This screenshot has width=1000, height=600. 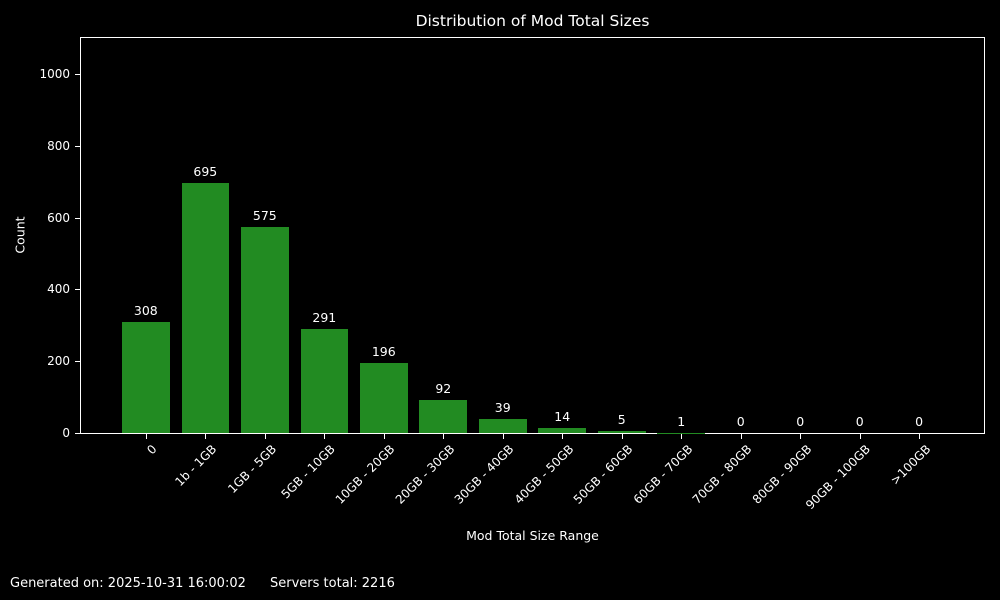 What do you see at coordinates (621, 420) in the screenshot?
I see `bar-value-label: 5` at bounding box center [621, 420].